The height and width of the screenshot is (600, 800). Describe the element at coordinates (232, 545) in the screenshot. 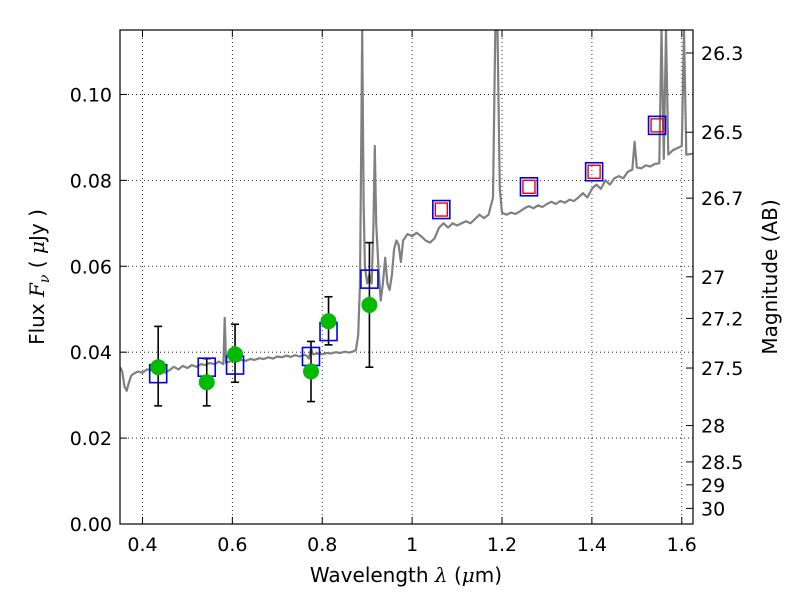

I see `x-tick-label: 0.6` at that location.